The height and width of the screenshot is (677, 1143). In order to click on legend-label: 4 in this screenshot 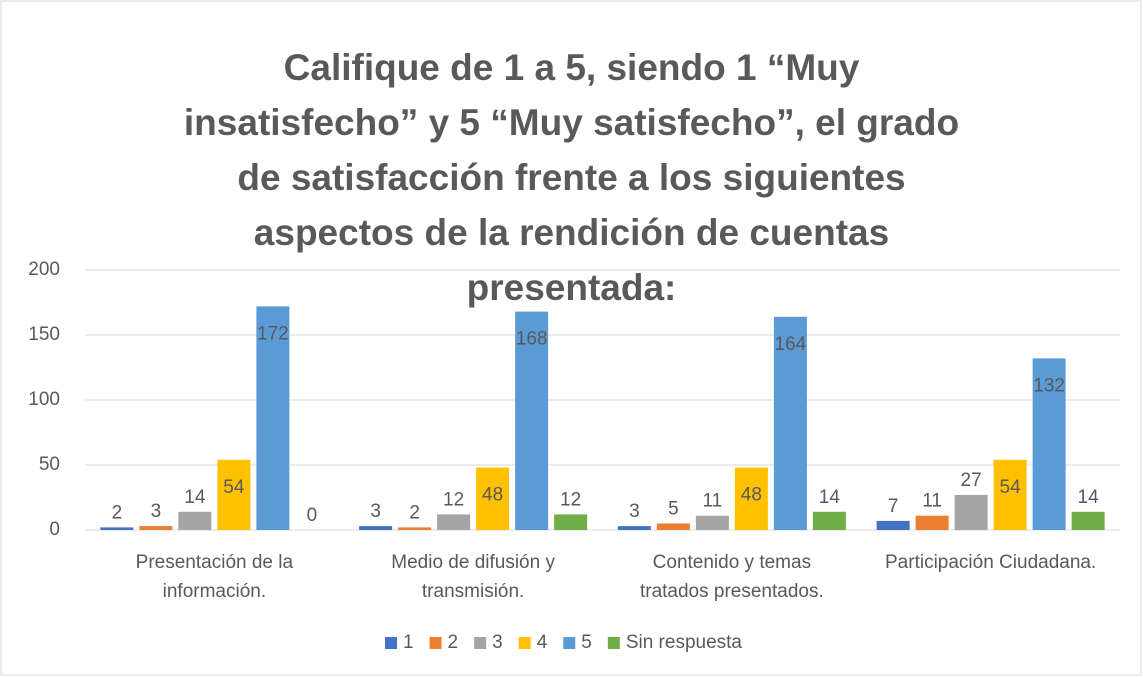, I will do `click(542, 642)`.